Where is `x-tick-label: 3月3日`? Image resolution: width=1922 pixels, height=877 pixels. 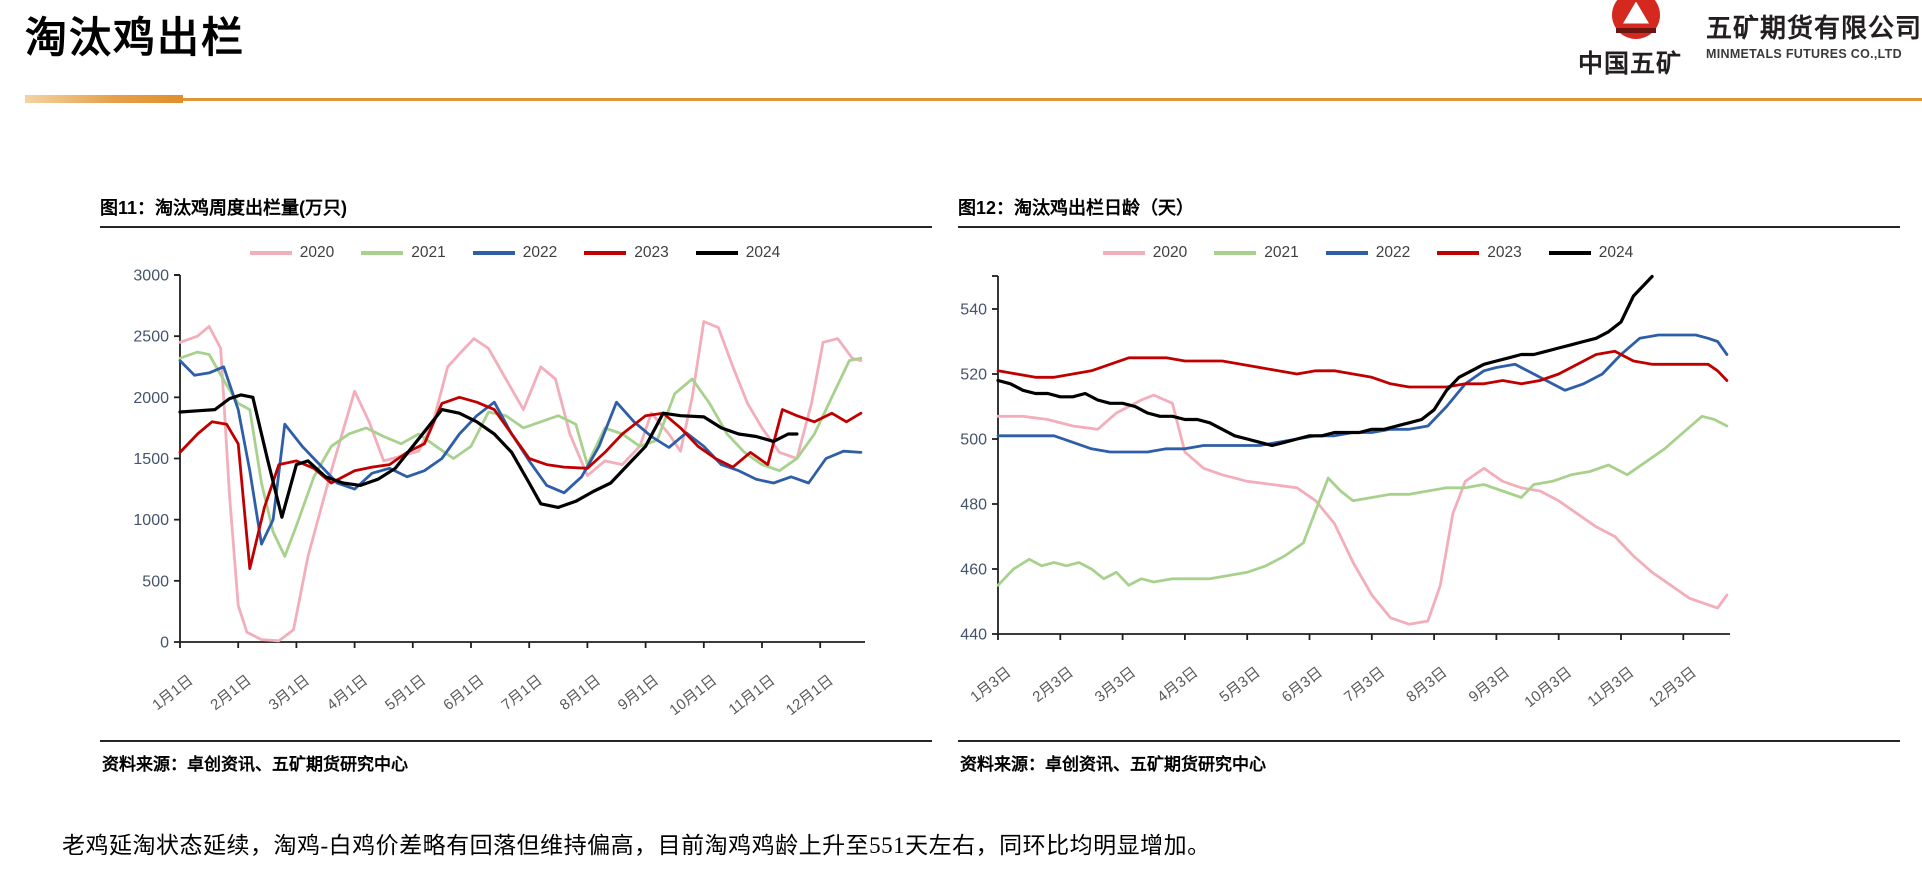
x-tick-label: 3月3日 is located at coordinates (1115, 685).